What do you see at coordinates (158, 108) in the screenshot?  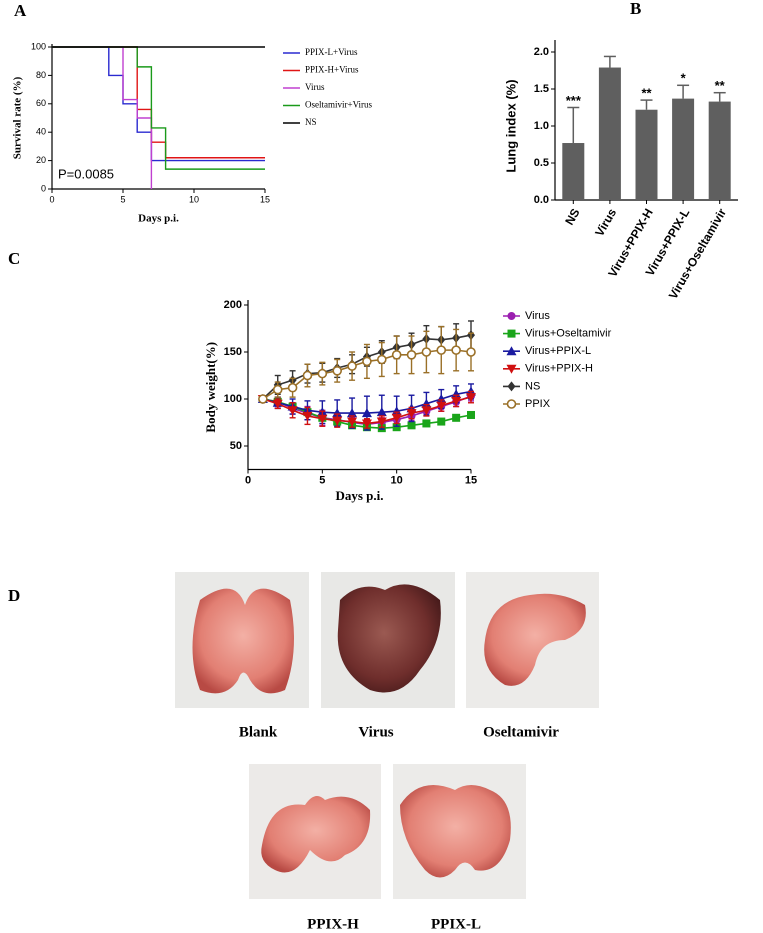 I see `series-line` at bounding box center [158, 108].